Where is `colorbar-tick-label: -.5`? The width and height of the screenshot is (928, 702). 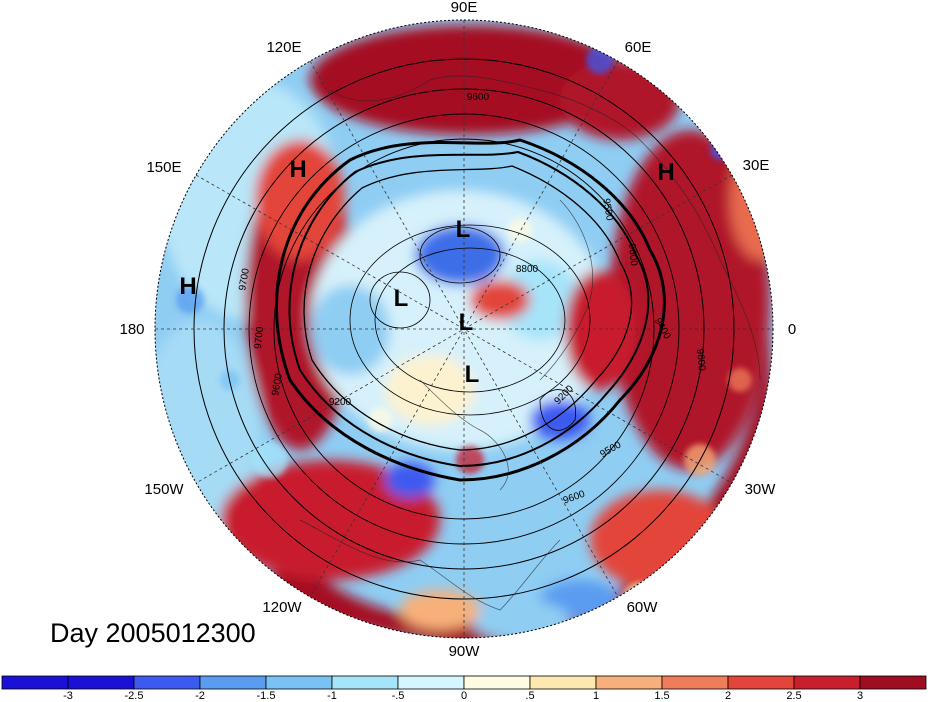 colorbar-tick-label: -.5 is located at coordinates (398, 696).